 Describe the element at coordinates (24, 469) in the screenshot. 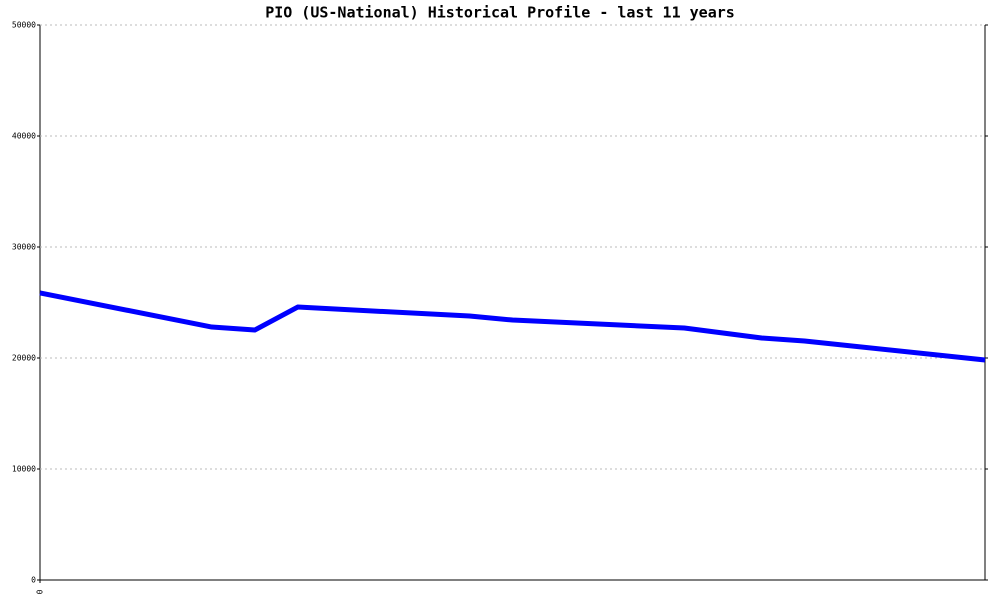

I see `y-tick-label: 10000` at that location.